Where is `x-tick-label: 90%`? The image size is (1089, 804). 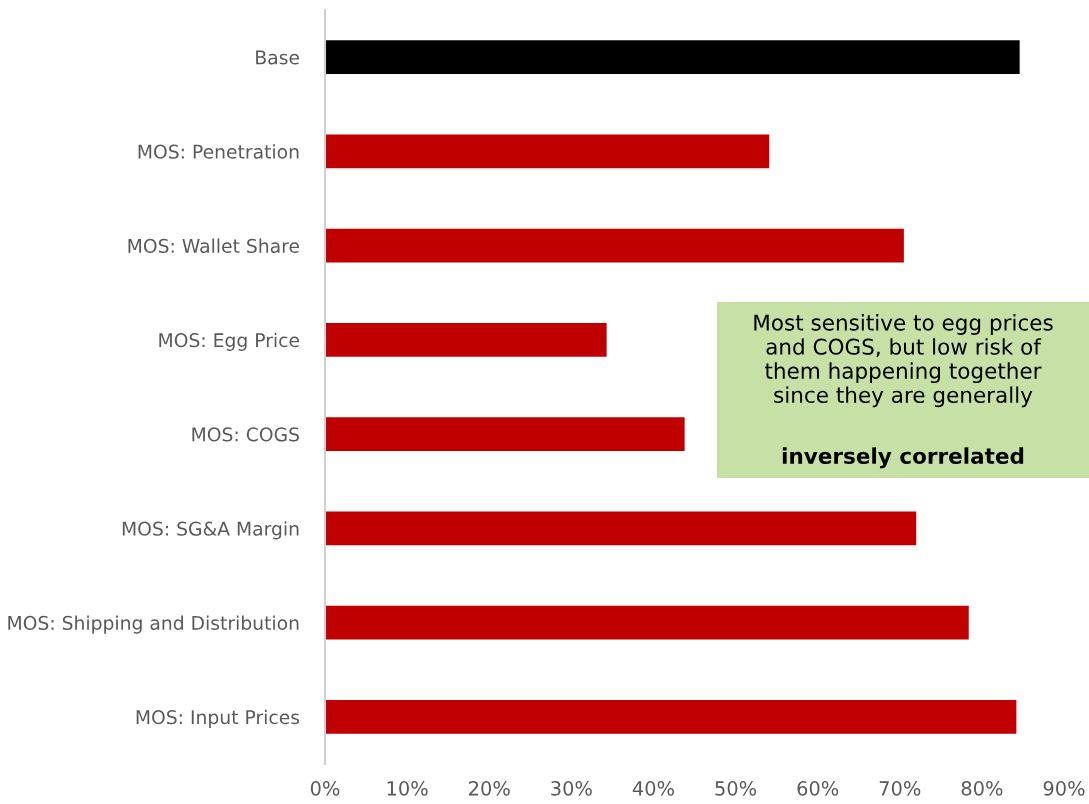 x-tick-label: 90% is located at coordinates (1064, 788).